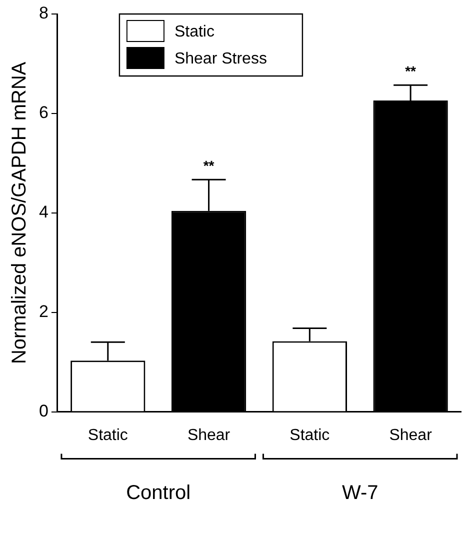 This screenshot has width=469, height=537. I want to click on y-tick-label: 8, so click(43, 13).